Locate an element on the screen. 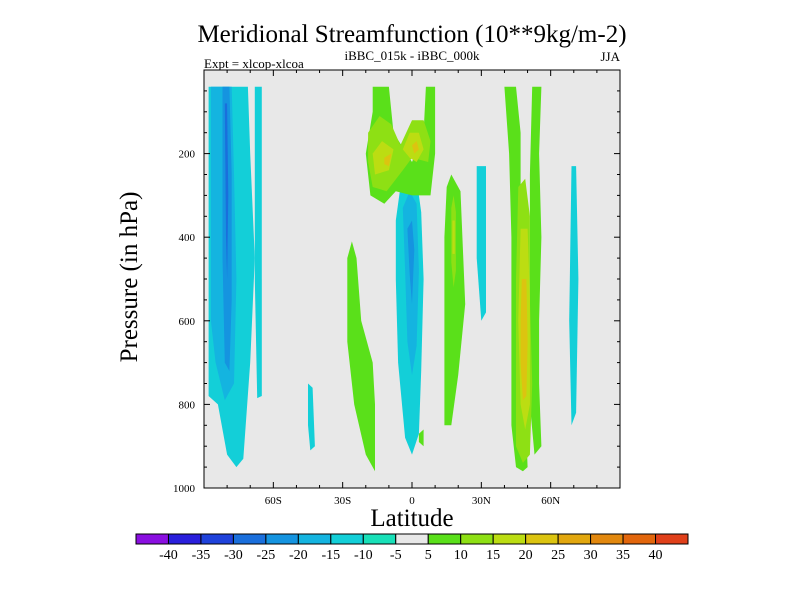  y-tick-label: 600 is located at coordinates (187, 322).